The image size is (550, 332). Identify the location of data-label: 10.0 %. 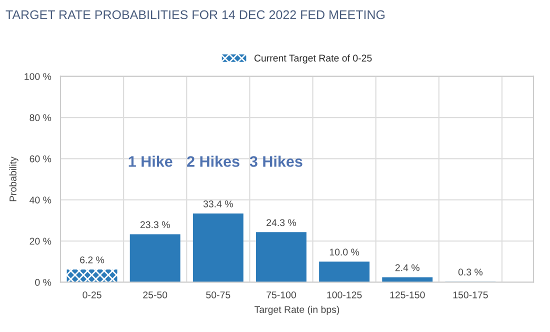
(345, 252).